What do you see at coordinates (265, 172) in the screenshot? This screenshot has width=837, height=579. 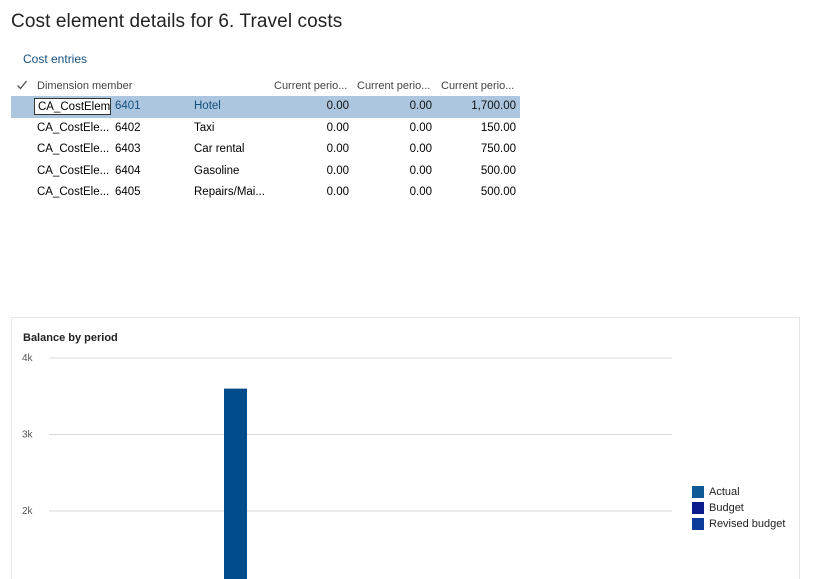 I see `table-row: CA_CostEle... 6404 Gasoline 0.00 0.00 500.00` at bounding box center [265, 172].